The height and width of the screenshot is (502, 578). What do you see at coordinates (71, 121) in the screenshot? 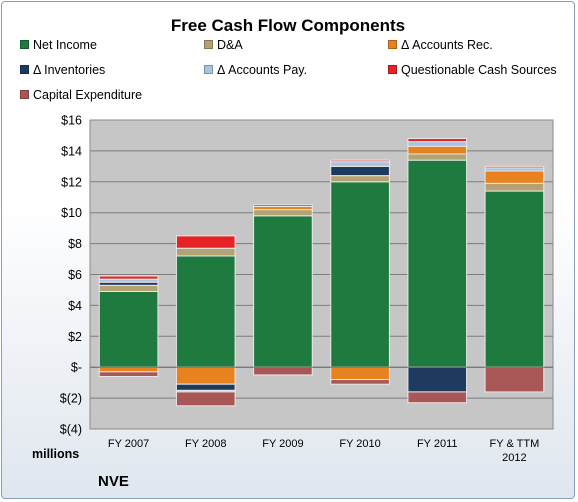
I see `y-tick-label: $16` at bounding box center [71, 121].